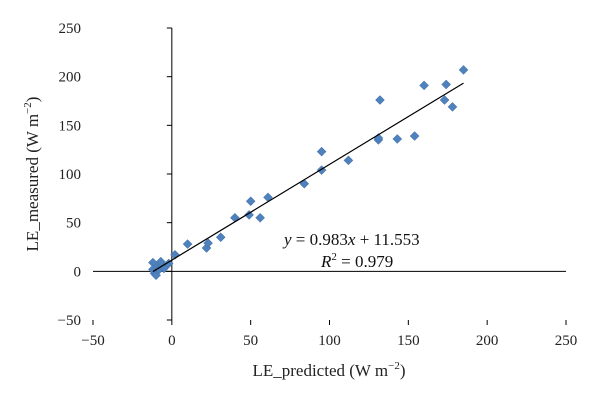 This screenshot has width=600, height=403. I want to click on r-squared-label: R2 = 0.979, so click(356, 261).